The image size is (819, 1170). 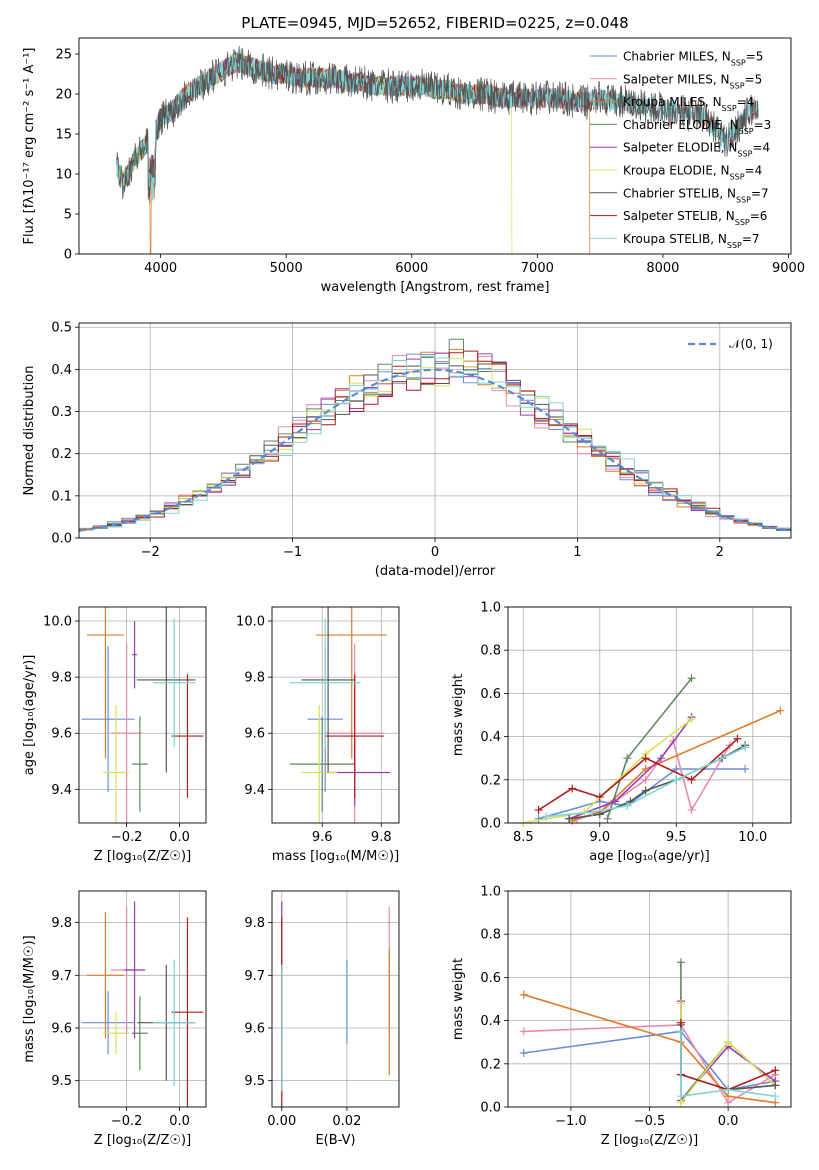 I want to click on residuals-xtick-label: 0, so click(x=435, y=552).